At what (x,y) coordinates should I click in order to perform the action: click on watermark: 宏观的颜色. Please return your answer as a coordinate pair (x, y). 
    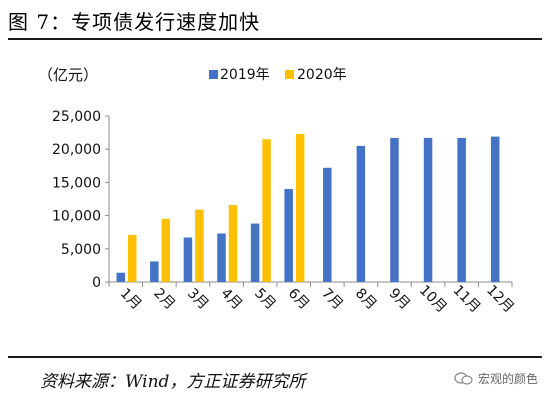
    Looking at the image, I should click on (496, 378).